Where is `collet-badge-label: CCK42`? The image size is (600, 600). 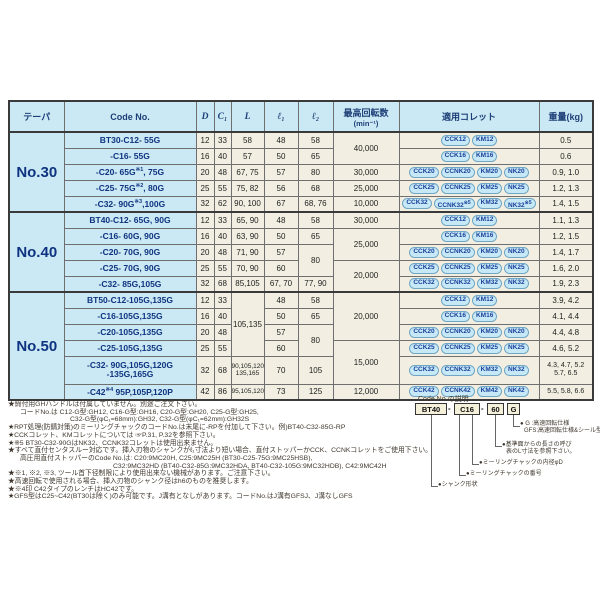 collet-badge-label: CCK42 is located at coordinates (424, 391).